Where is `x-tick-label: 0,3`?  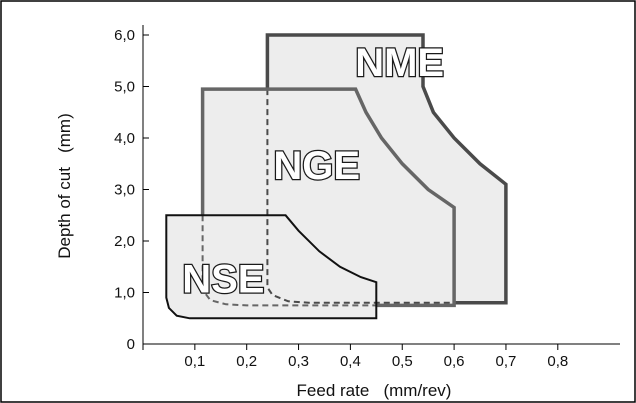
x-tick-label: 0,3 is located at coordinates (298, 361).